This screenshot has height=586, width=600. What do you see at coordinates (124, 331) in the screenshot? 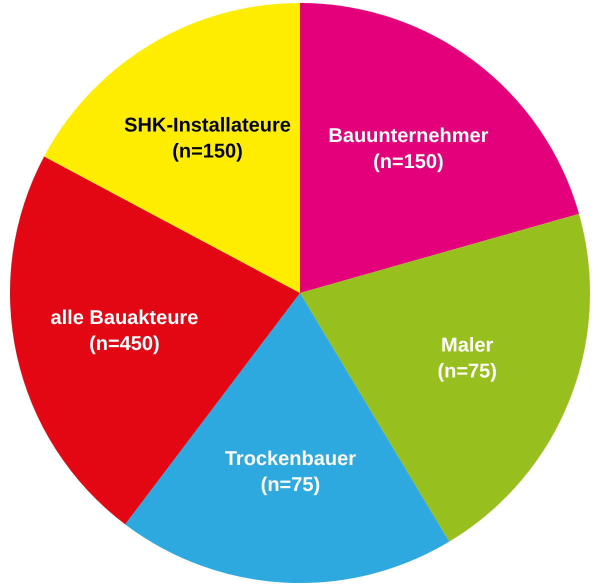
I see `slice-label: alle Bauakteure (n=450)` at bounding box center [124, 331].